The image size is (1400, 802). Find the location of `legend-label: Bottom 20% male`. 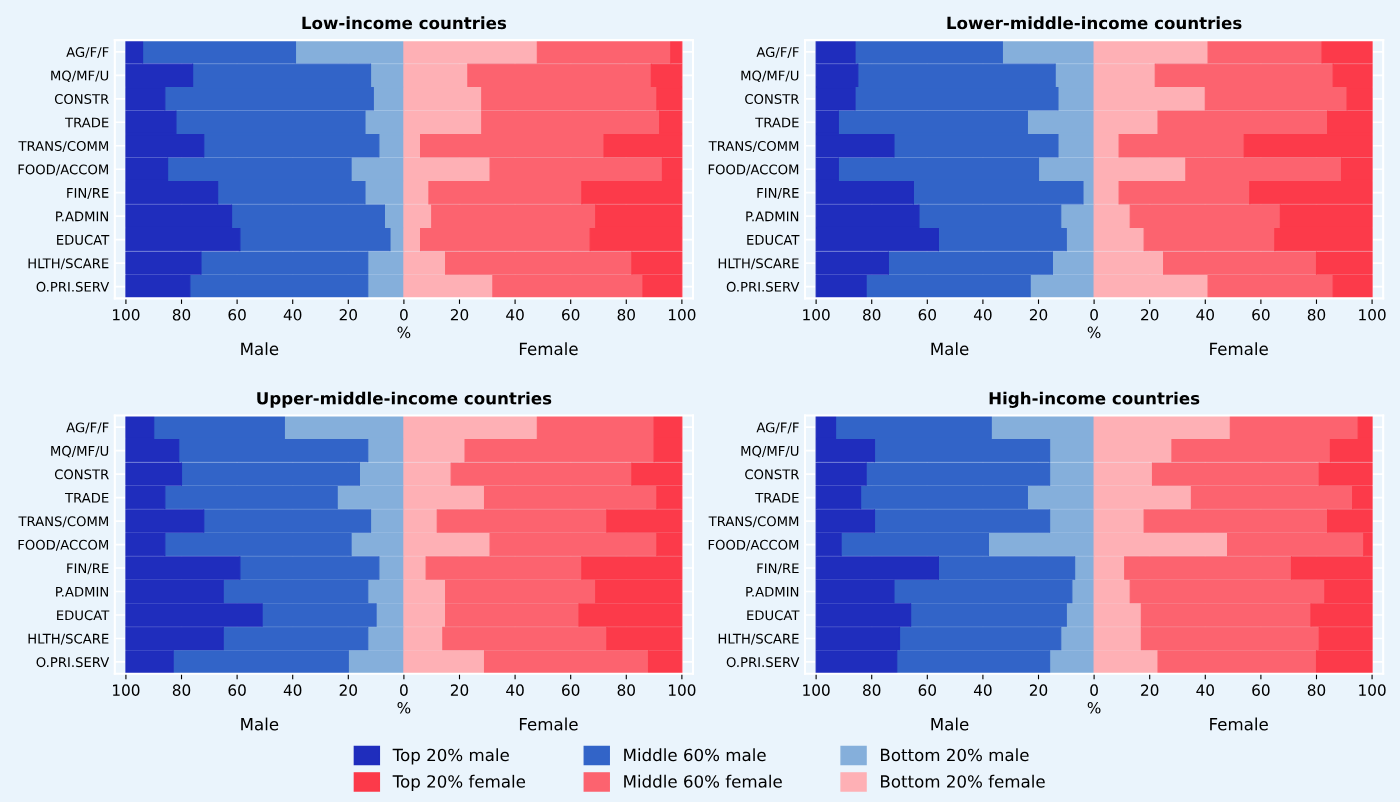

legend-label: Bottom 20% male is located at coordinates (955, 755).